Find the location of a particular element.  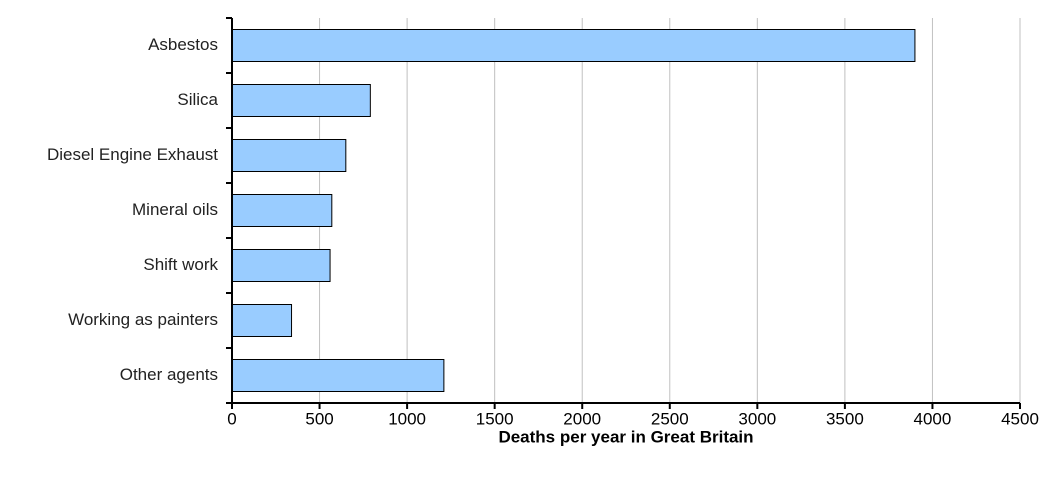

y-tick-label: Mineral oils is located at coordinates (175, 209).